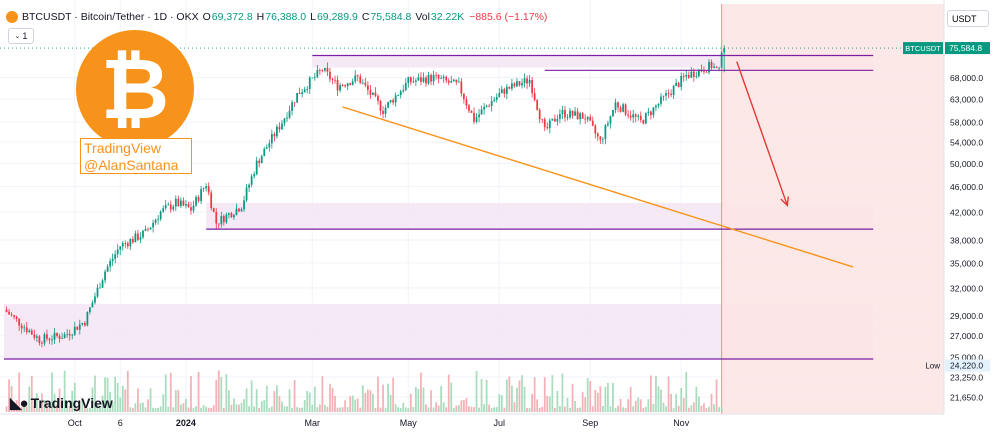  What do you see at coordinates (968, 18) in the screenshot?
I see `currency-selector: USDT` at bounding box center [968, 18].